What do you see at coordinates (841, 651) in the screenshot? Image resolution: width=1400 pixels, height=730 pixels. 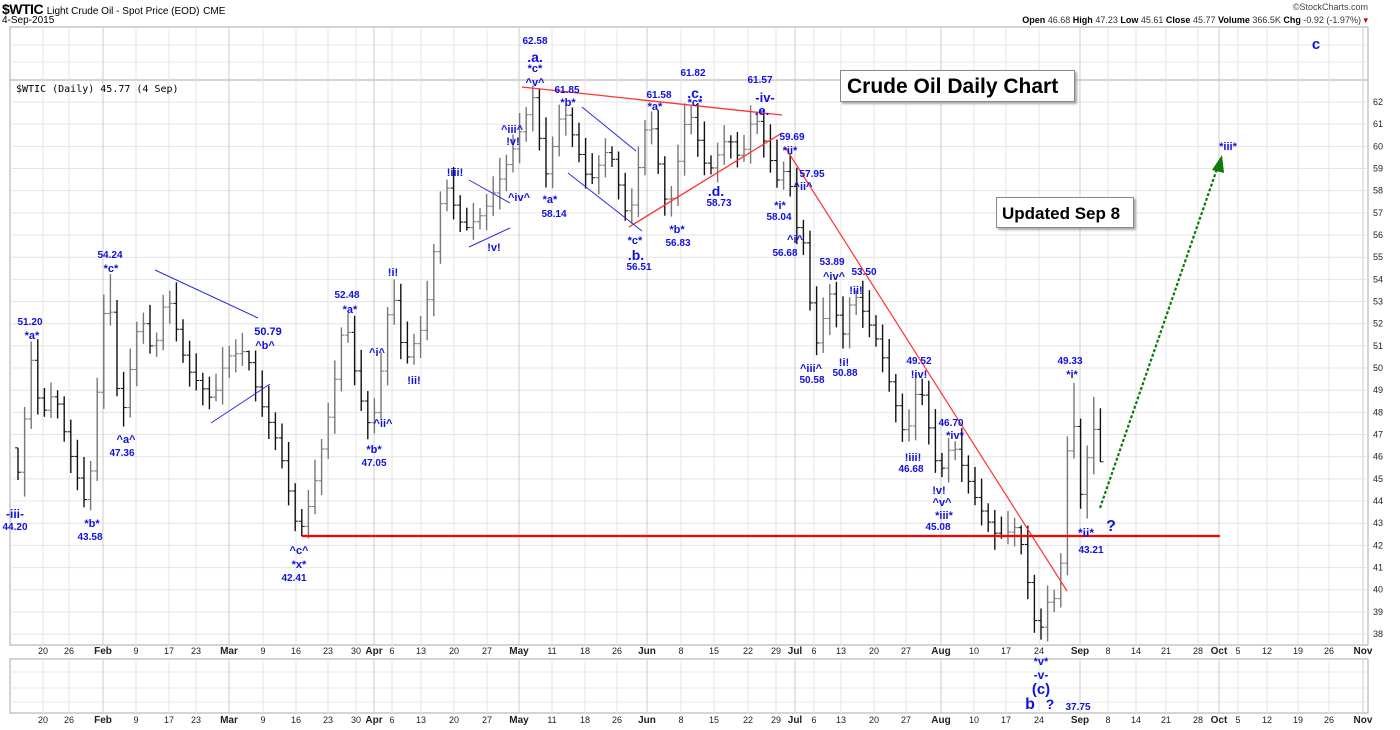 I see `x-tick-label: 13` at bounding box center [841, 651].